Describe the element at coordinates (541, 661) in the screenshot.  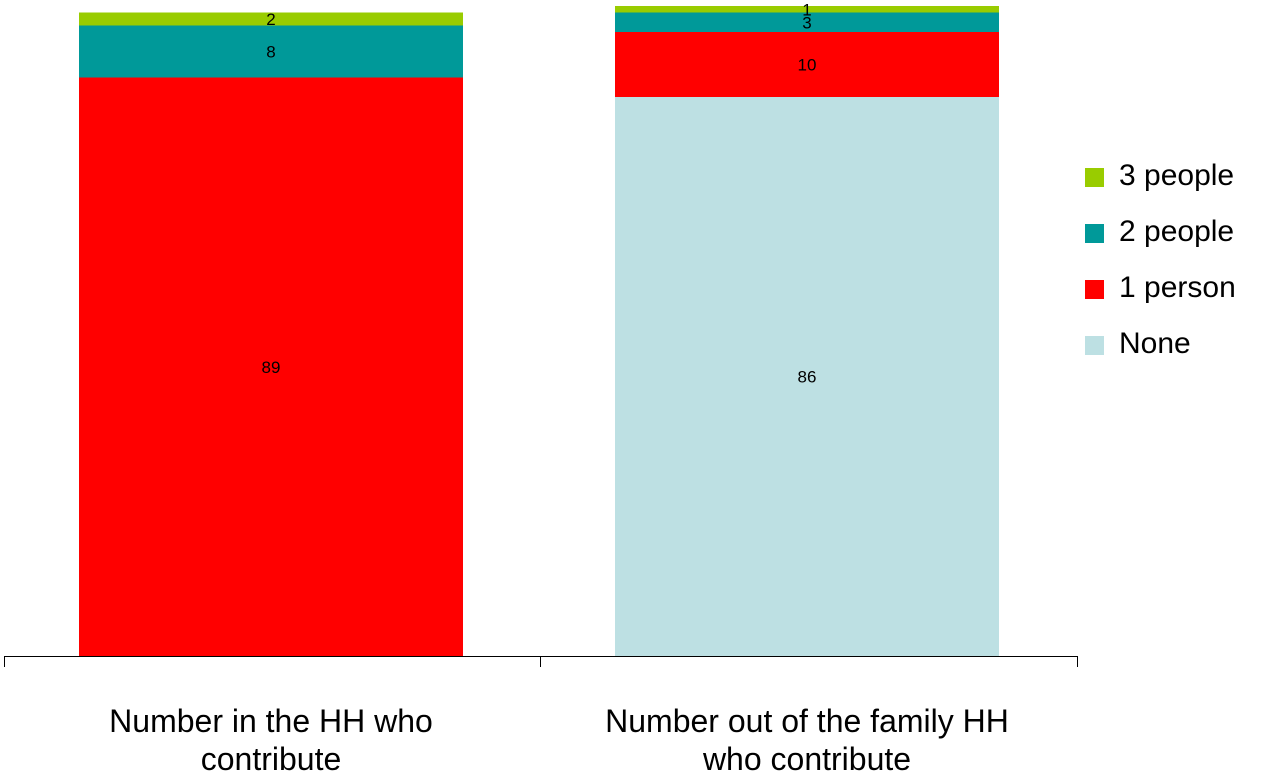
I see `x-axis` at that location.